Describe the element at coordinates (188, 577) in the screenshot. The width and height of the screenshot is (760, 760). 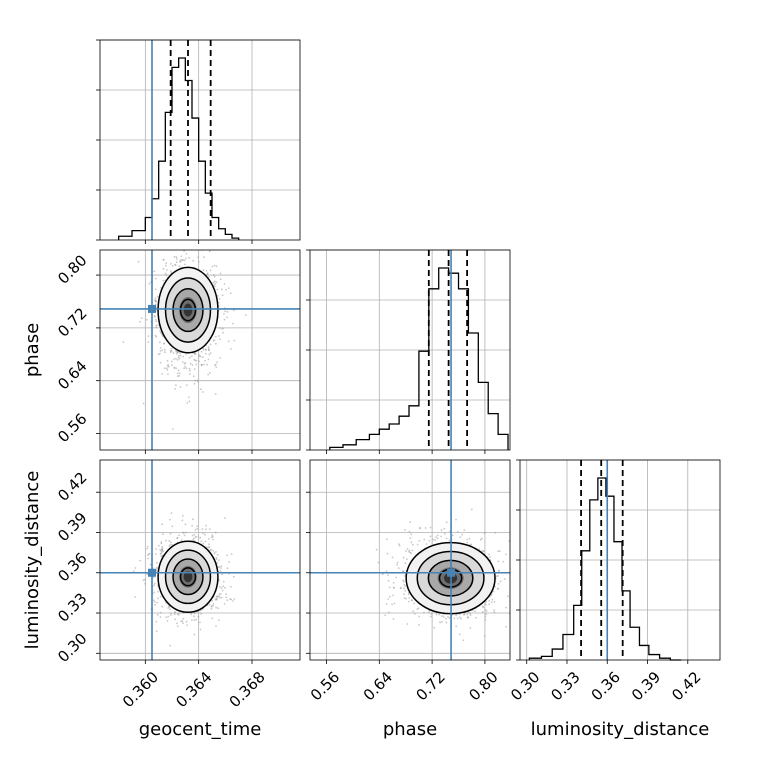
I see `contour-line` at that location.